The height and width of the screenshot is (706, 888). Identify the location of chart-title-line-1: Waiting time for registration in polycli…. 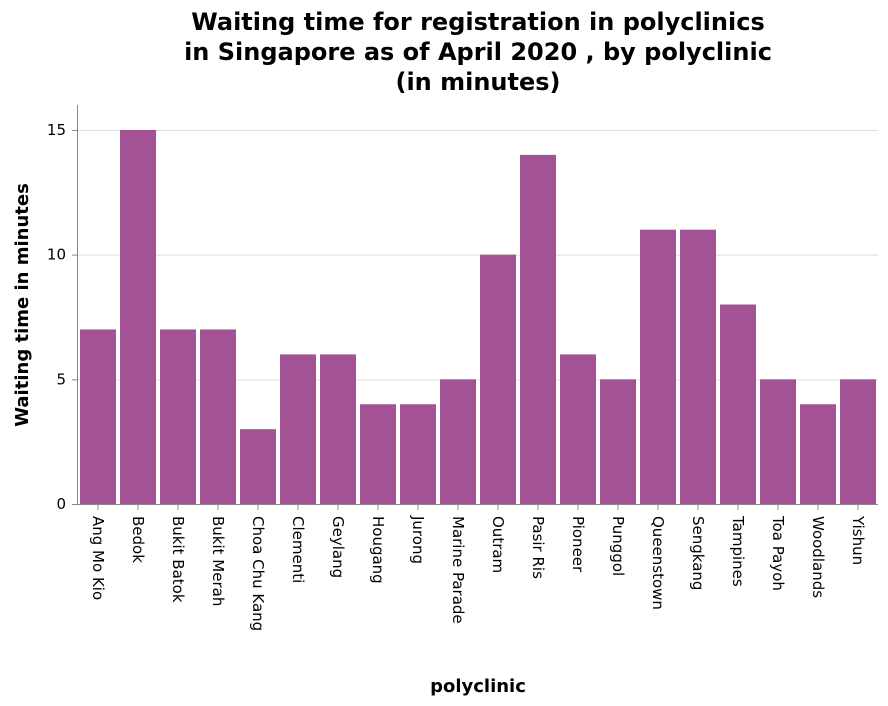
(477, 22).